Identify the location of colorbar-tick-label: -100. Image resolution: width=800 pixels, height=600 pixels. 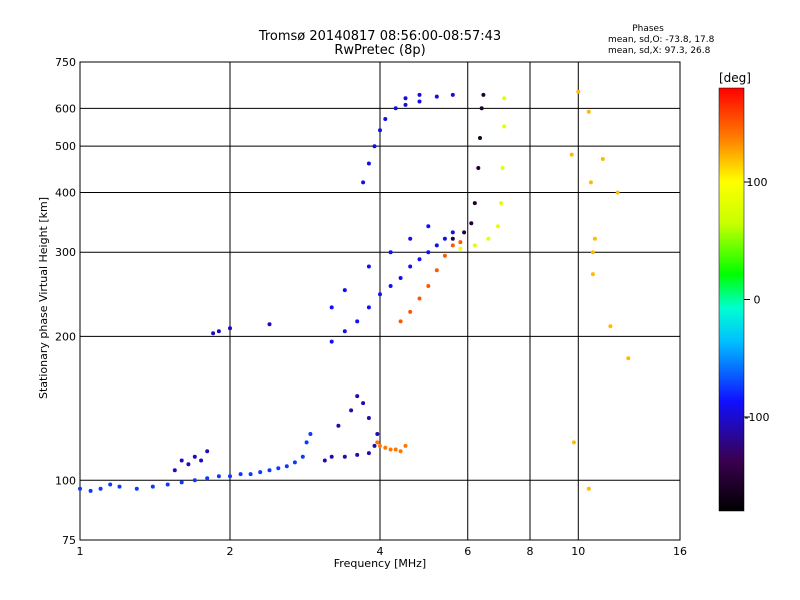
(757, 417).